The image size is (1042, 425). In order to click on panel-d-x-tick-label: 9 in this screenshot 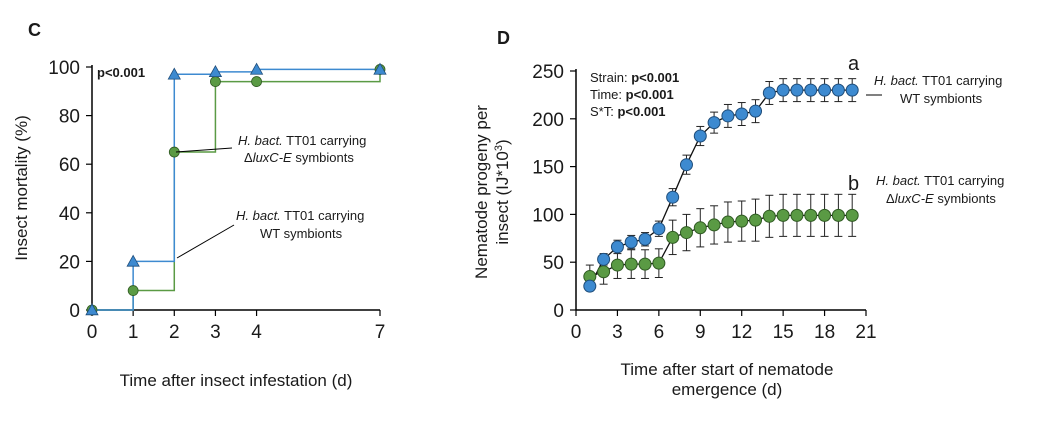, I will do `click(700, 332)`.